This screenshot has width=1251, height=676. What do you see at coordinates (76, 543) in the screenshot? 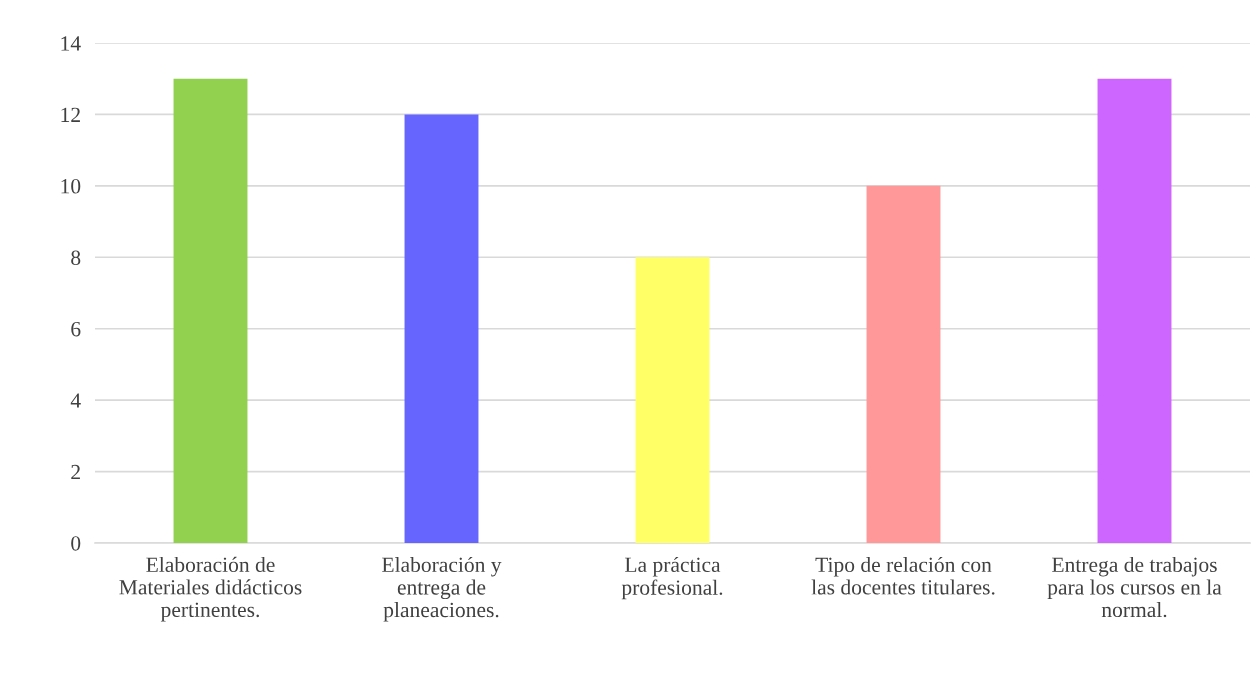
I see `y-tick-label: 0` at bounding box center [76, 543].